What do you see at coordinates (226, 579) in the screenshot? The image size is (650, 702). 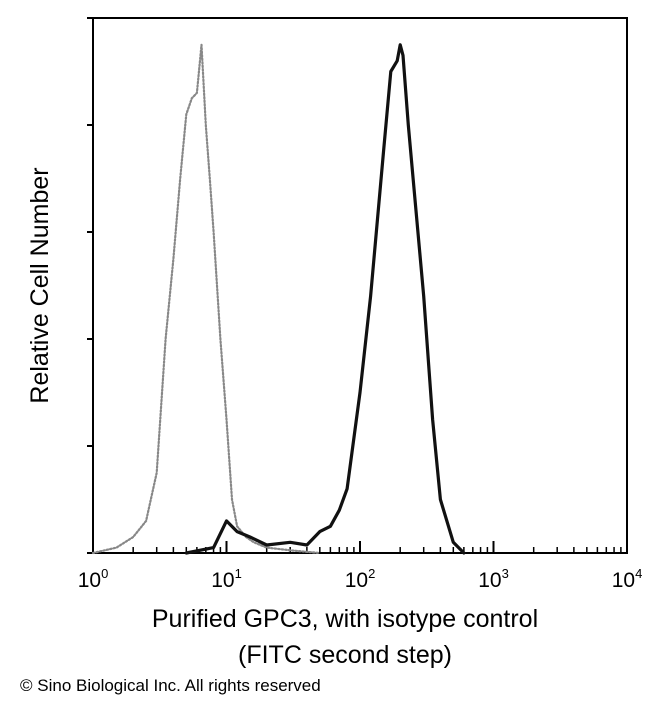 I see `x-tick-label-1: 10¹` at bounding box center [226, 579].